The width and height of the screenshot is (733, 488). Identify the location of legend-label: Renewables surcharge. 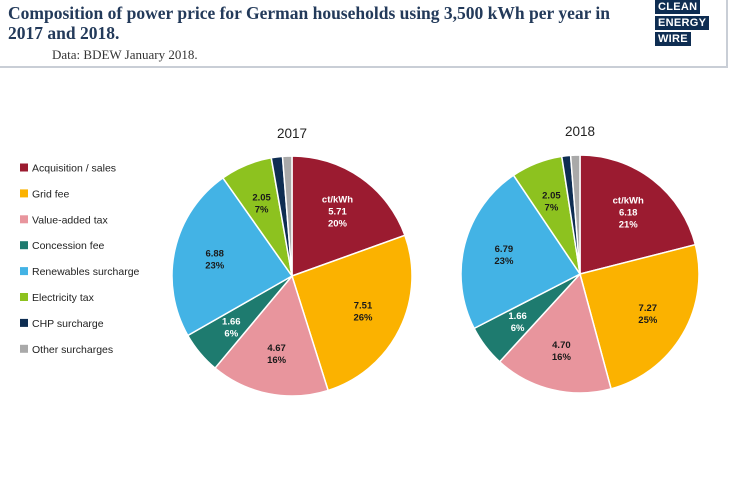
(86, 272).